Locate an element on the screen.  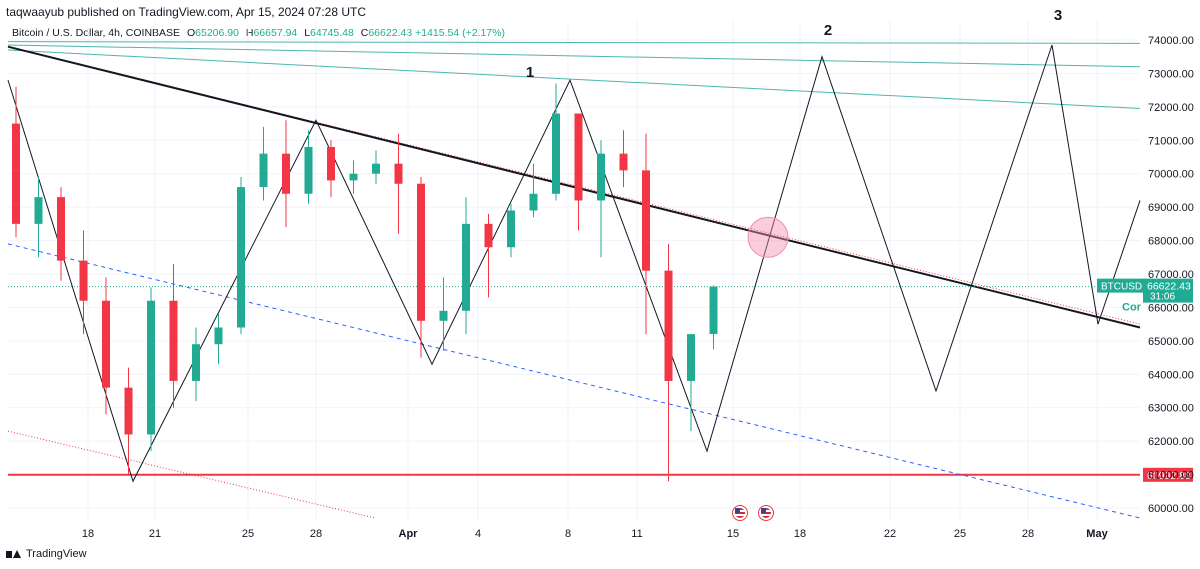
y-tick-label: 60000.00 is located at coordinates (1171, 509).